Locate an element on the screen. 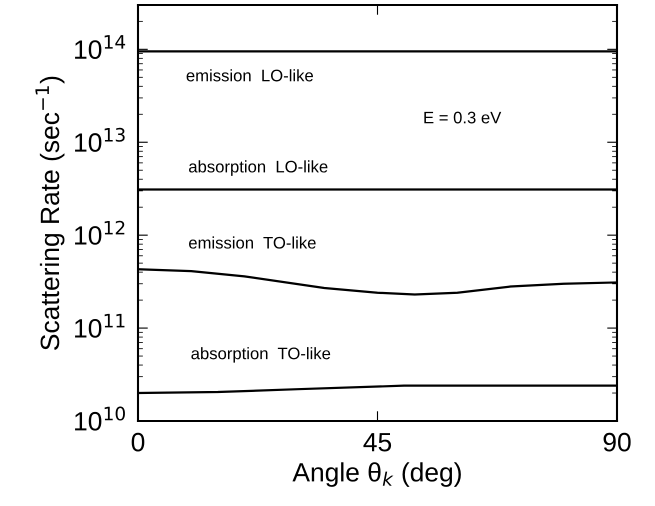 The width and height of the screenshot is (655, 506). y-tick-label: 10$^{12}$ is located at coordinates (99, 232).